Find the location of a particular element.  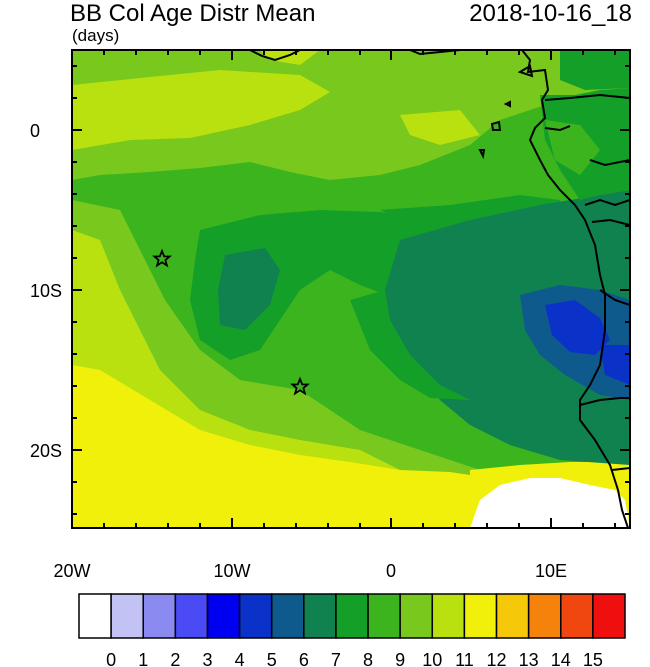

lon-label-0: 0 is located at coordinates (391, 571).